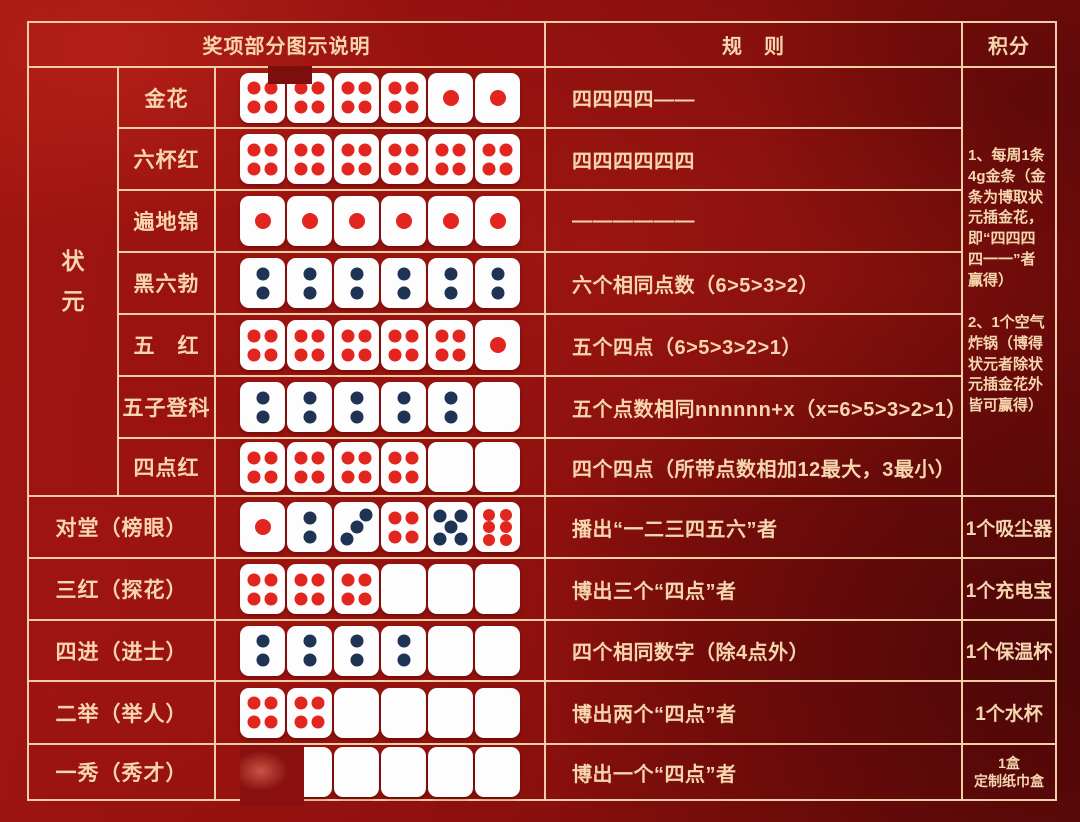  I want to click on die-5-black, so click(450, 527).